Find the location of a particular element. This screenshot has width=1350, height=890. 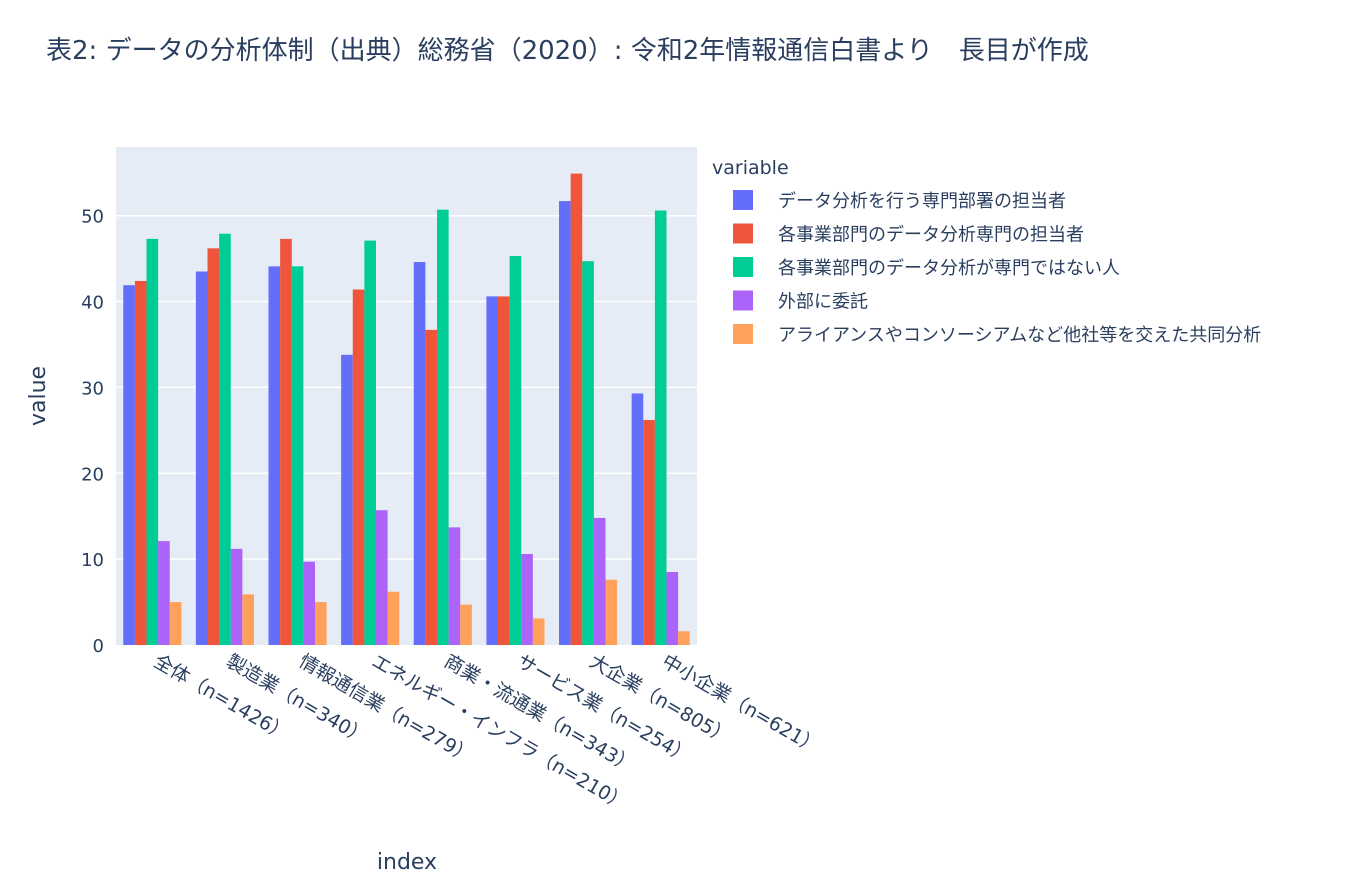

legend-title: variable is located at coordinates (750, 168).